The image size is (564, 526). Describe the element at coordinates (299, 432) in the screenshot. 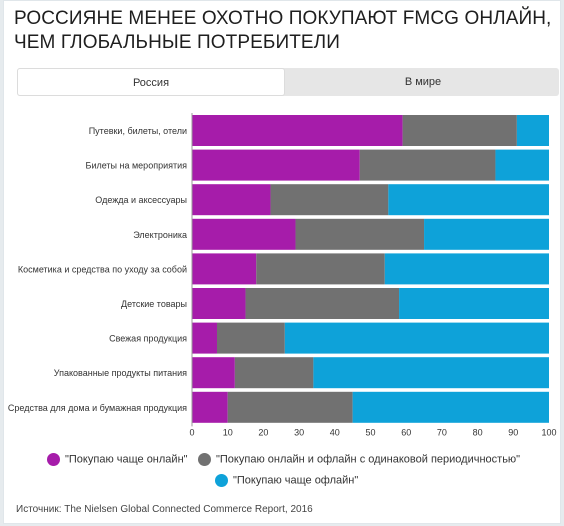

I see `x-tick-label: 30` at that location.